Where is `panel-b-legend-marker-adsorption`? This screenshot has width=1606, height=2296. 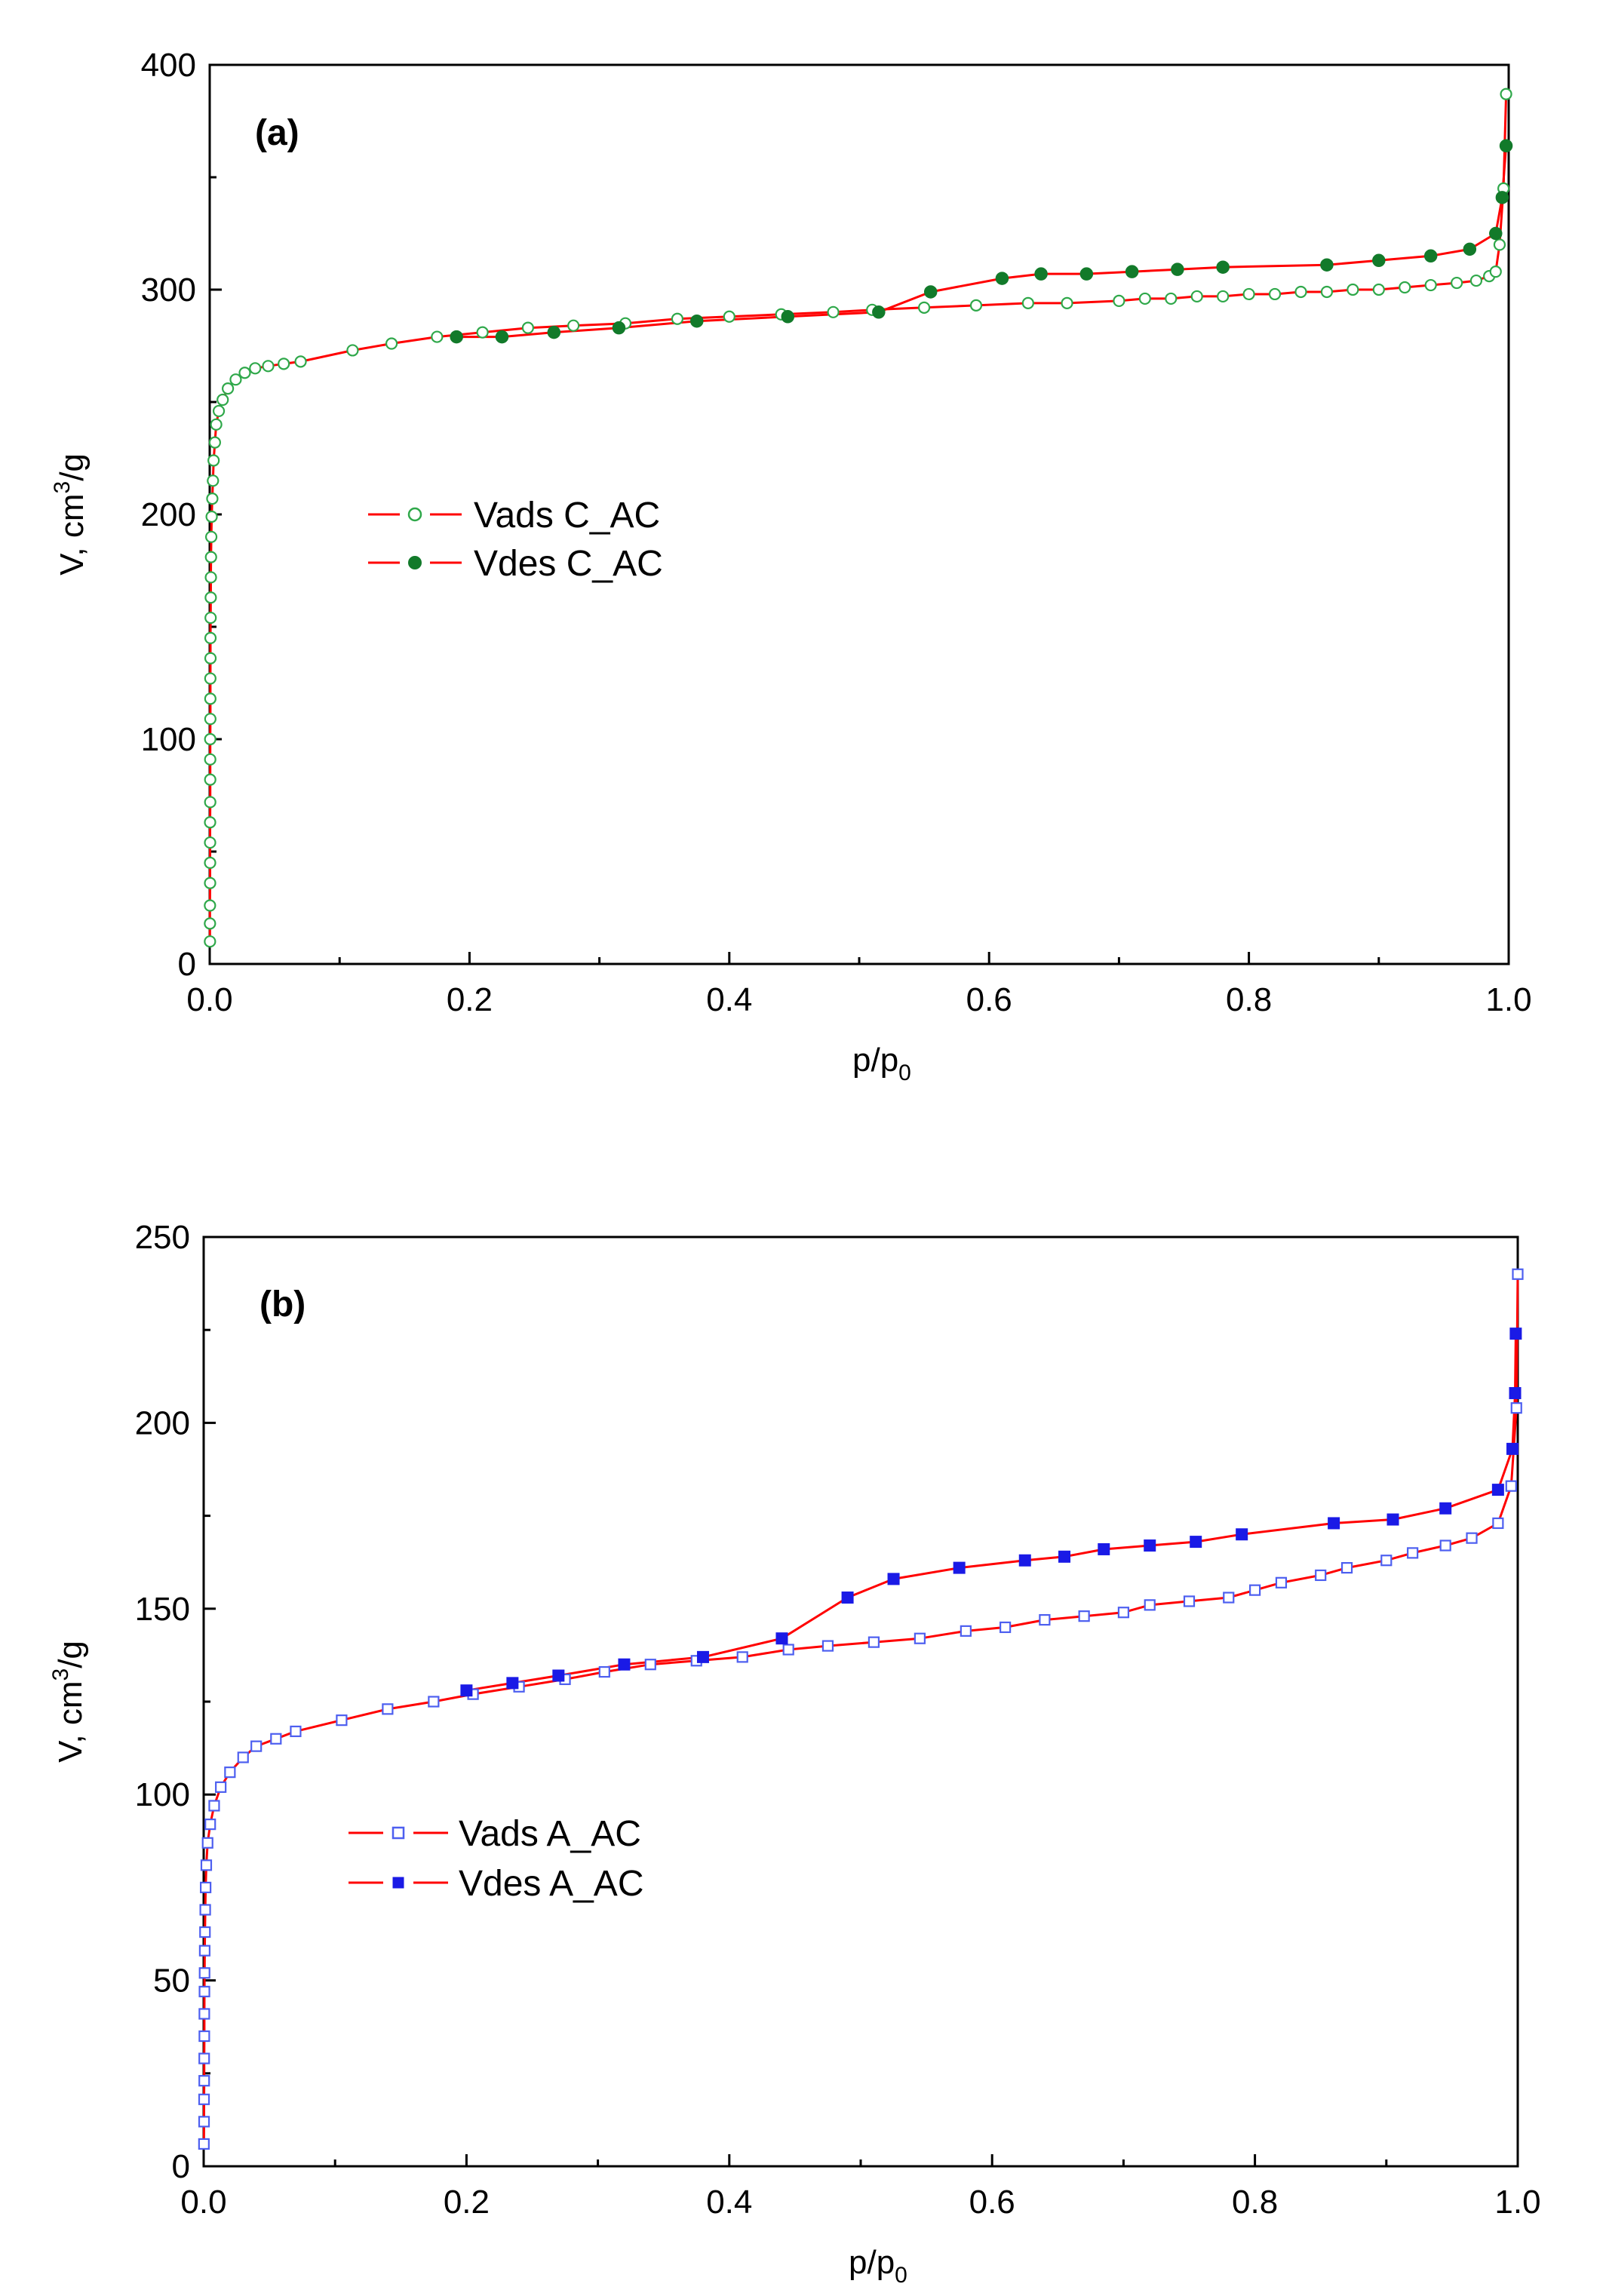
panel-b-legend-marker-adsorption is located at coordinates (398, 1833).